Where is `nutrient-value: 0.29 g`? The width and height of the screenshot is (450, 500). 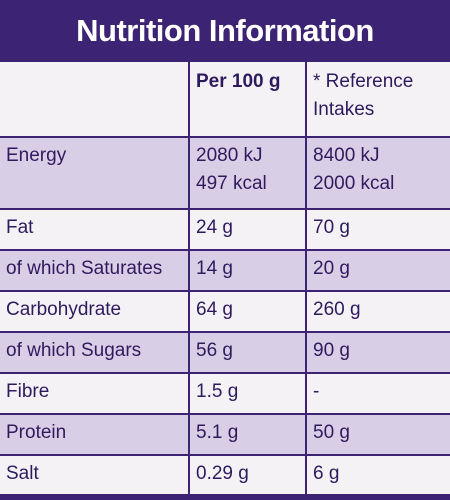
nutrient-value: 0.29 g is located at coordinates (246, 475).